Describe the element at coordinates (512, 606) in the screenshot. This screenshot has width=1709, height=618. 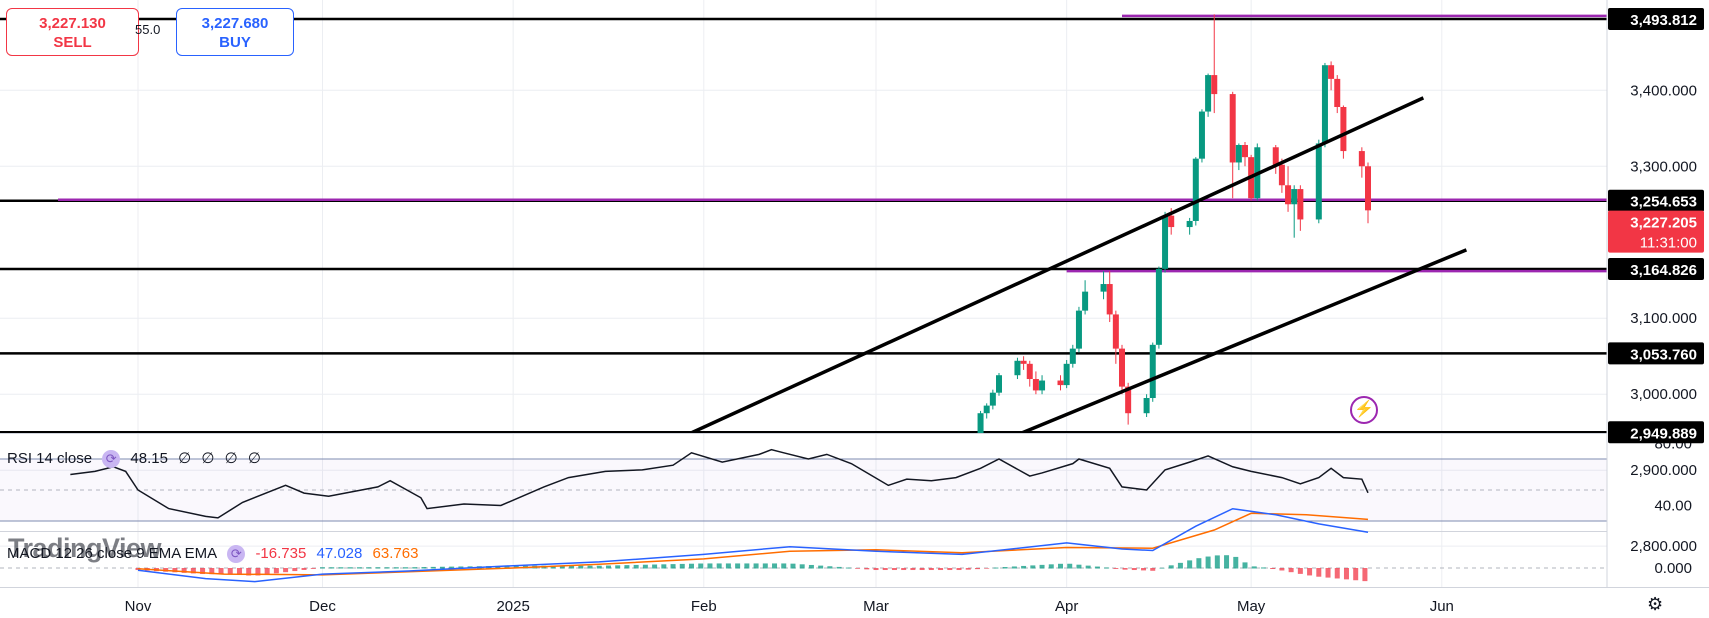
I see `time-tick-label: 2025` at that location.